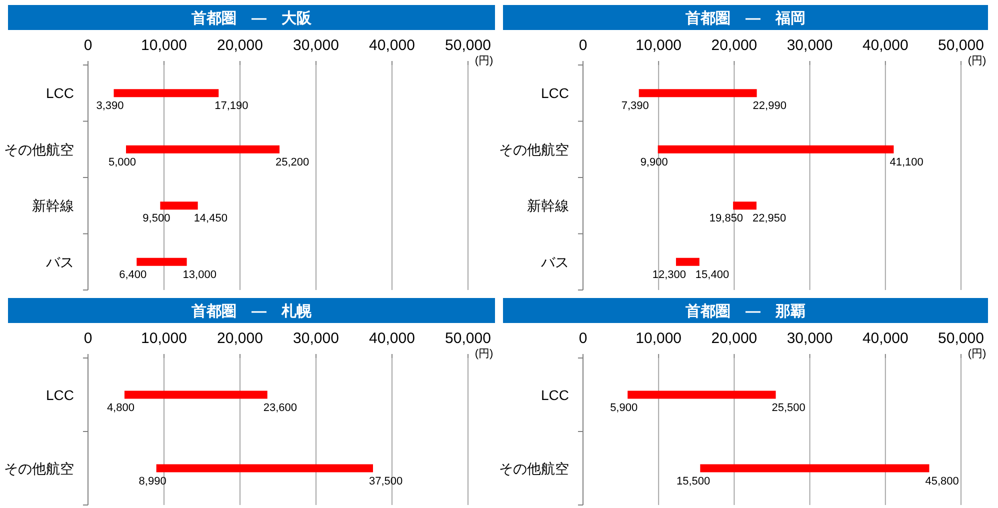 This screenshot has width=998, height=508. Describe the element at coordinates (156, 218) in the screenshot. I see `annotation: 9,500` at that location.